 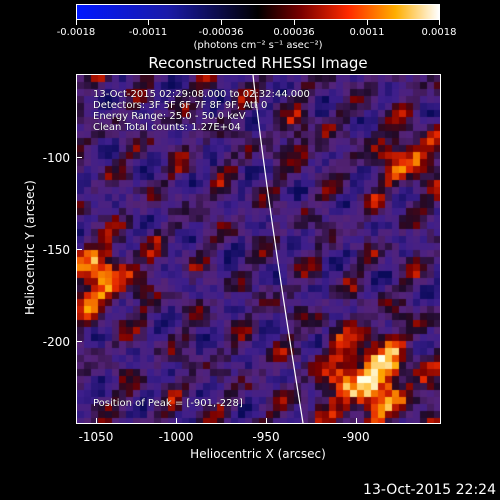 What do you see at coordinates (96, 437) in the screenshot?
I see `x-tick-label: -1050` at bounding box center [96, 437].